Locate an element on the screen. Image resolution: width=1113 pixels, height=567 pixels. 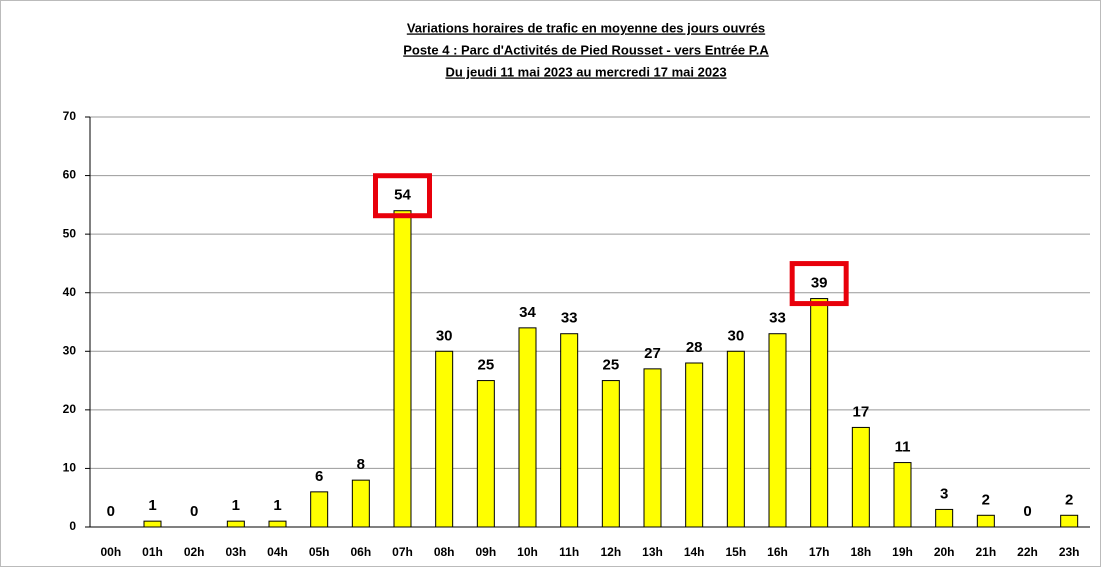
y-tick-label: 20 is located at coordinates (70, 409).